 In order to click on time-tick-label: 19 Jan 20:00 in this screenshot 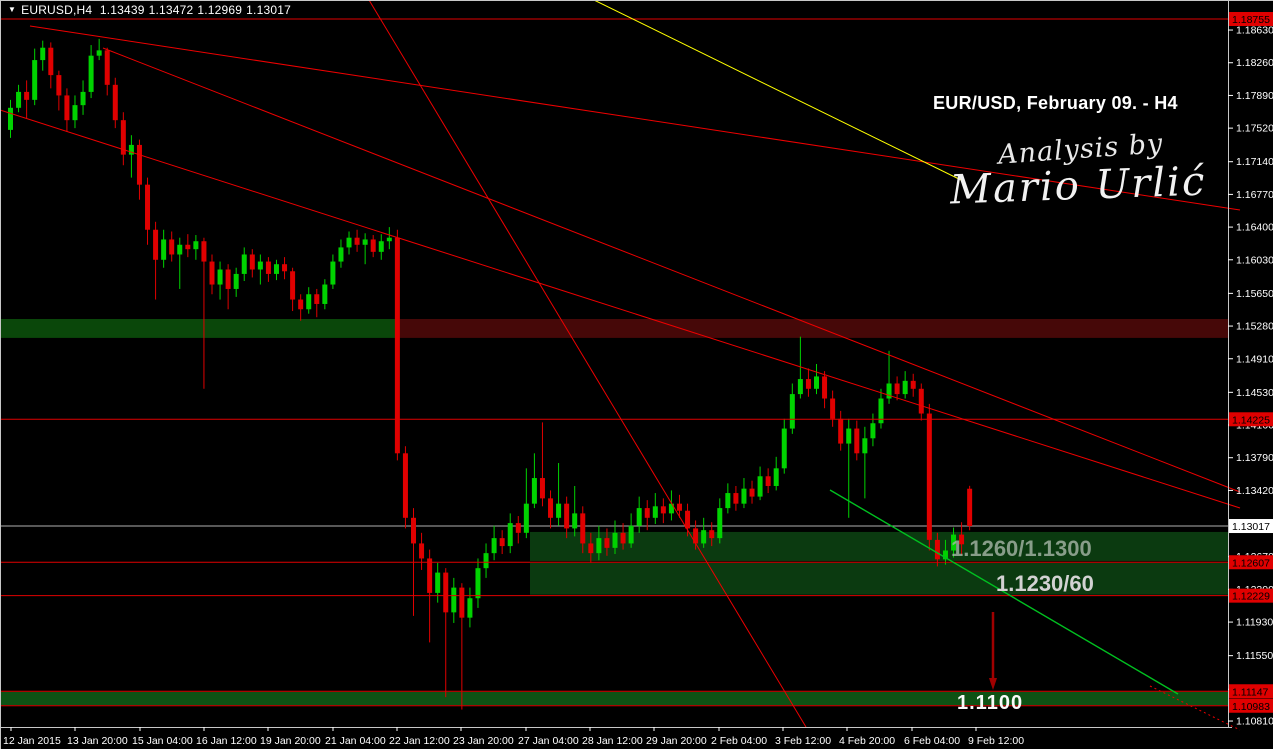, I will do `click(290, 741)`.